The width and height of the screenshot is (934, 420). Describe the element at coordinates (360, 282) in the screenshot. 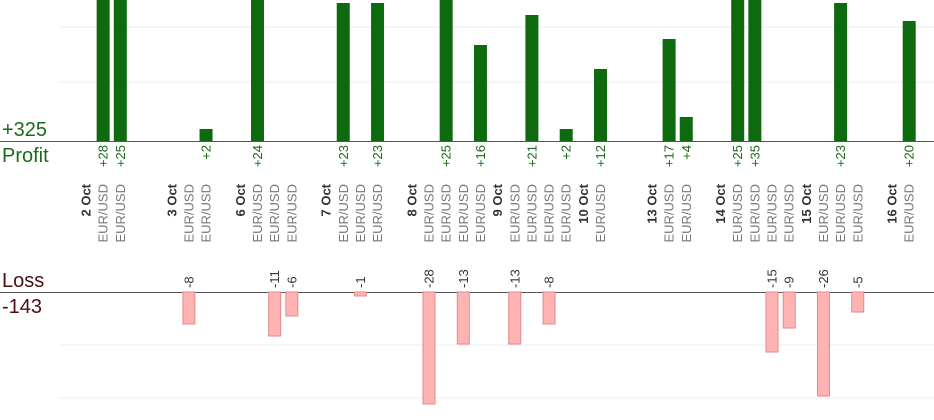

I see `loss-value-label: -1` at that location.